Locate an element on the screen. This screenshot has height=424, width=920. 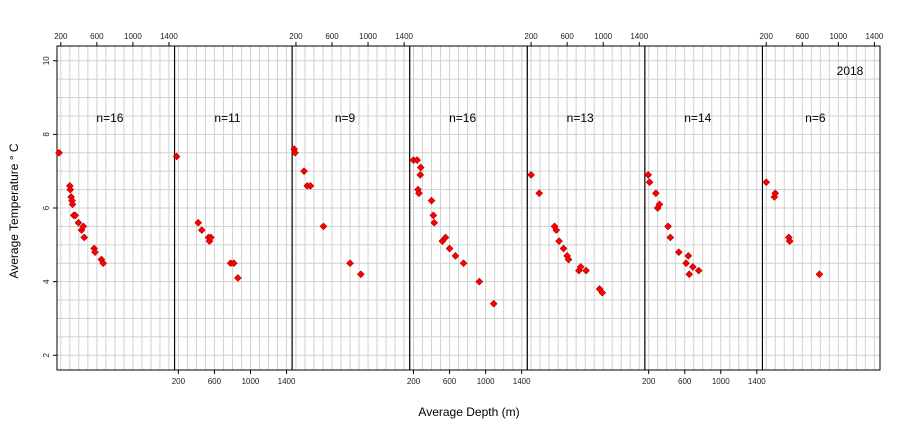
y-axis: 2 4 6 8 10 is located at coordinates (49, 206).